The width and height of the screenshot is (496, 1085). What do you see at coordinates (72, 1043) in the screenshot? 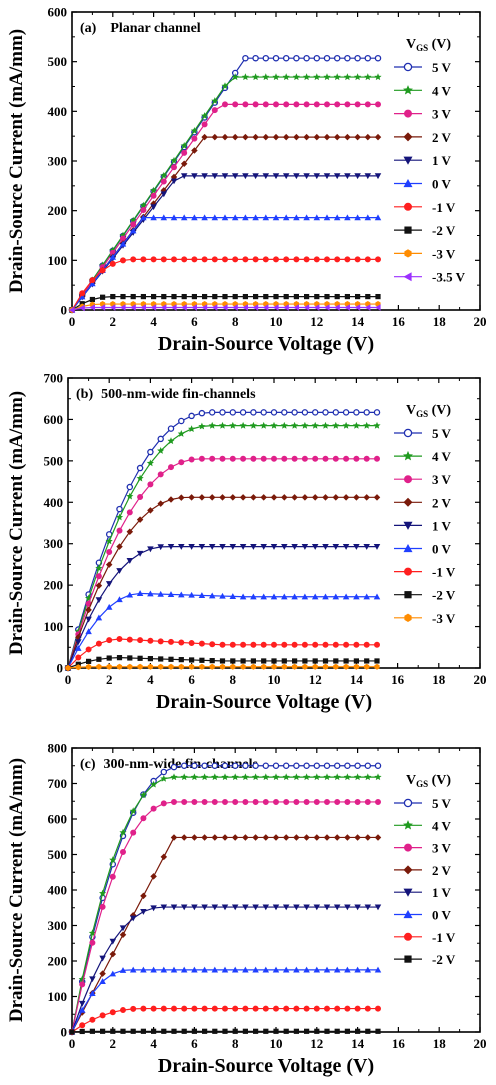
I see `x-tick-label: 0` at bounding box center [72, 1043].